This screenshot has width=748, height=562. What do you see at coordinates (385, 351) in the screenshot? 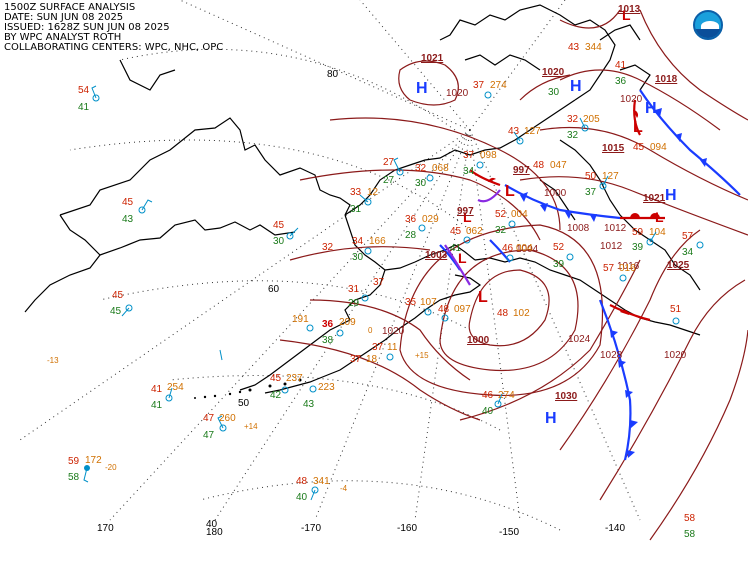
I see `station-model: 37 11` at bounding box center [385, 351].